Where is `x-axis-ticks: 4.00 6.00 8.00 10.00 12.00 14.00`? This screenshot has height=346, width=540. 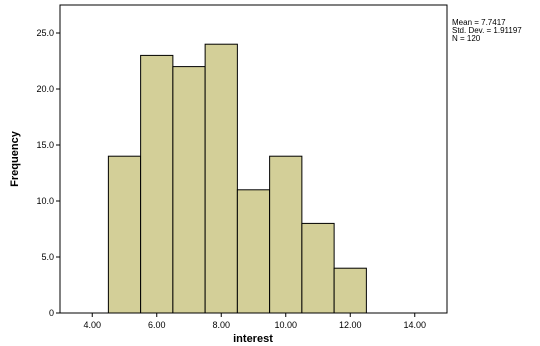 x-axis-ticks: 4.00 6.00 8.00 10.00 12.00 14.00 is located at coordinates (254, 321).